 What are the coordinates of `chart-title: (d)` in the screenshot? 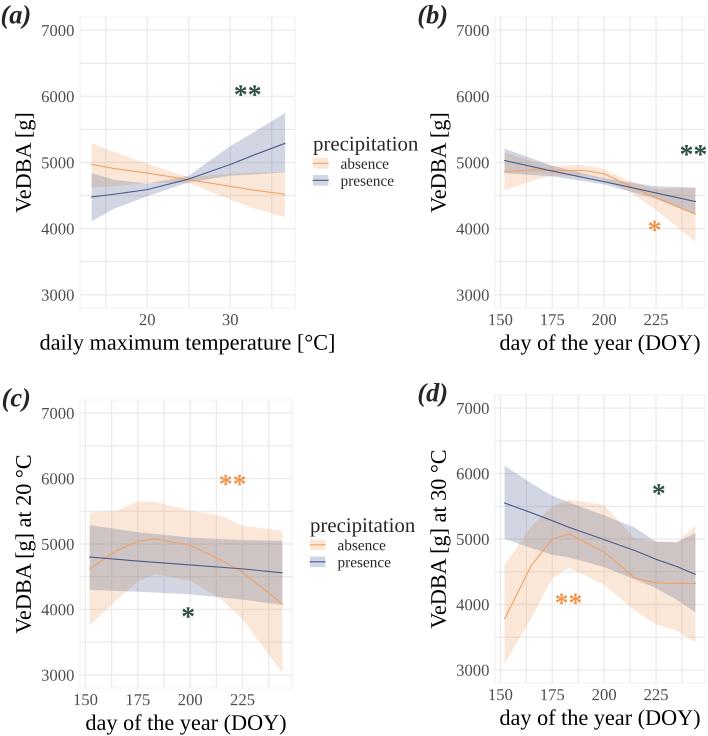 It's located at (432, 395).